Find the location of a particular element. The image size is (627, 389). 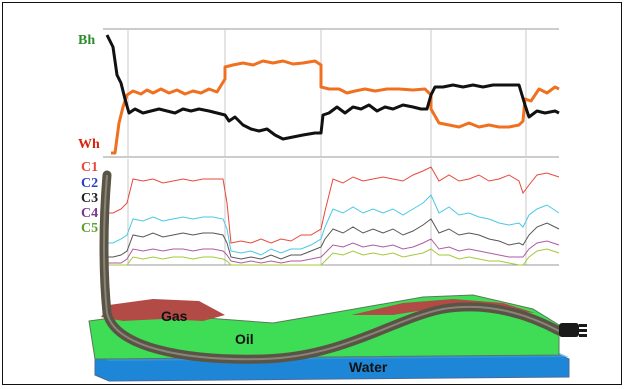

c2-label: C2 is located at coordinates (89, 183).